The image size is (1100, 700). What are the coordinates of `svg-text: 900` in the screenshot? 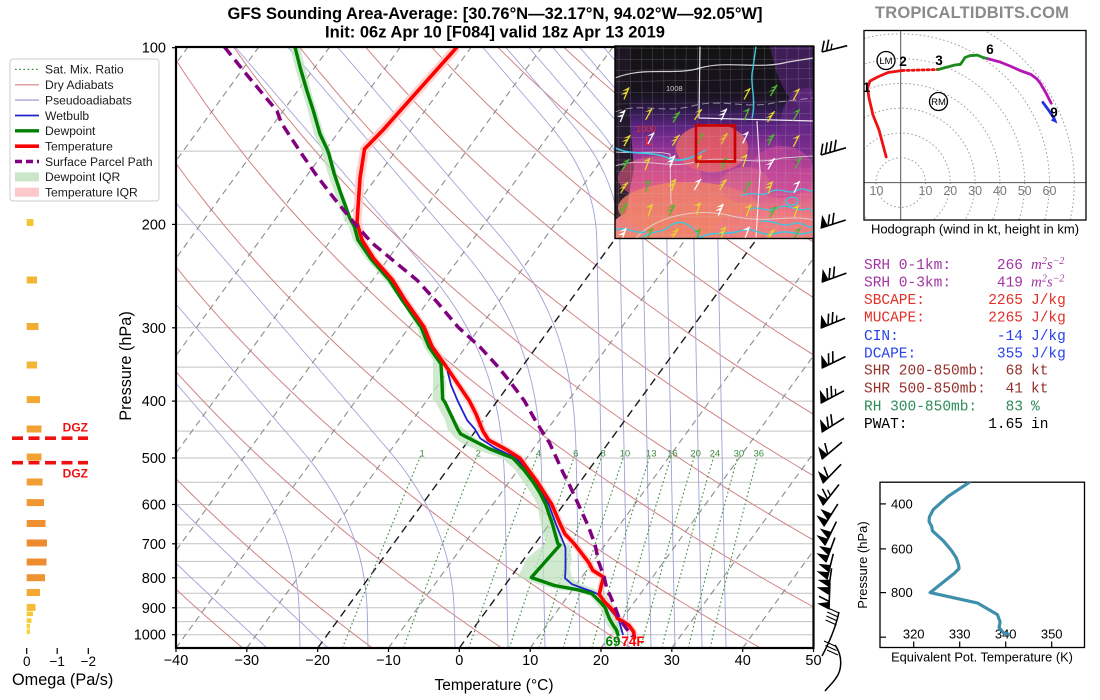 It's located at (154, 609).